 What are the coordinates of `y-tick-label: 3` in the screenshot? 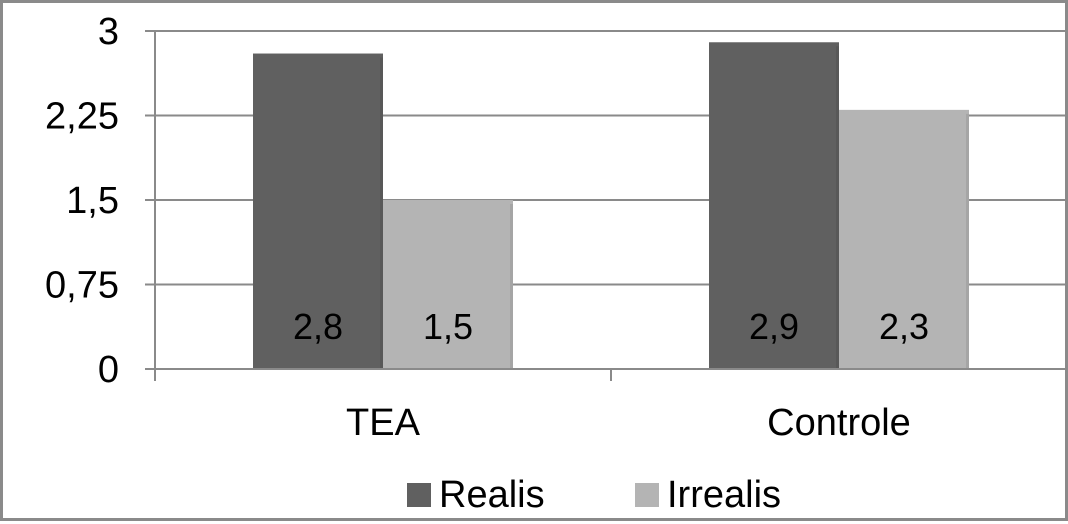 It's located at (108, 32).